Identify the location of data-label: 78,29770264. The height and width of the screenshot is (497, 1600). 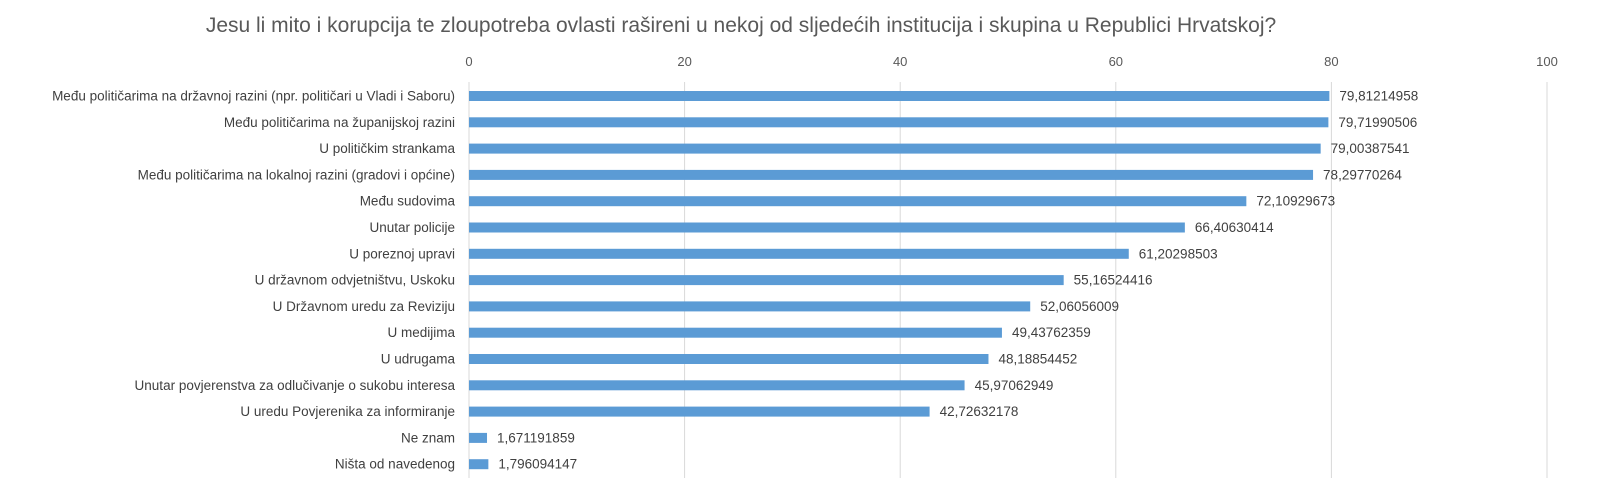
(1362, 174).